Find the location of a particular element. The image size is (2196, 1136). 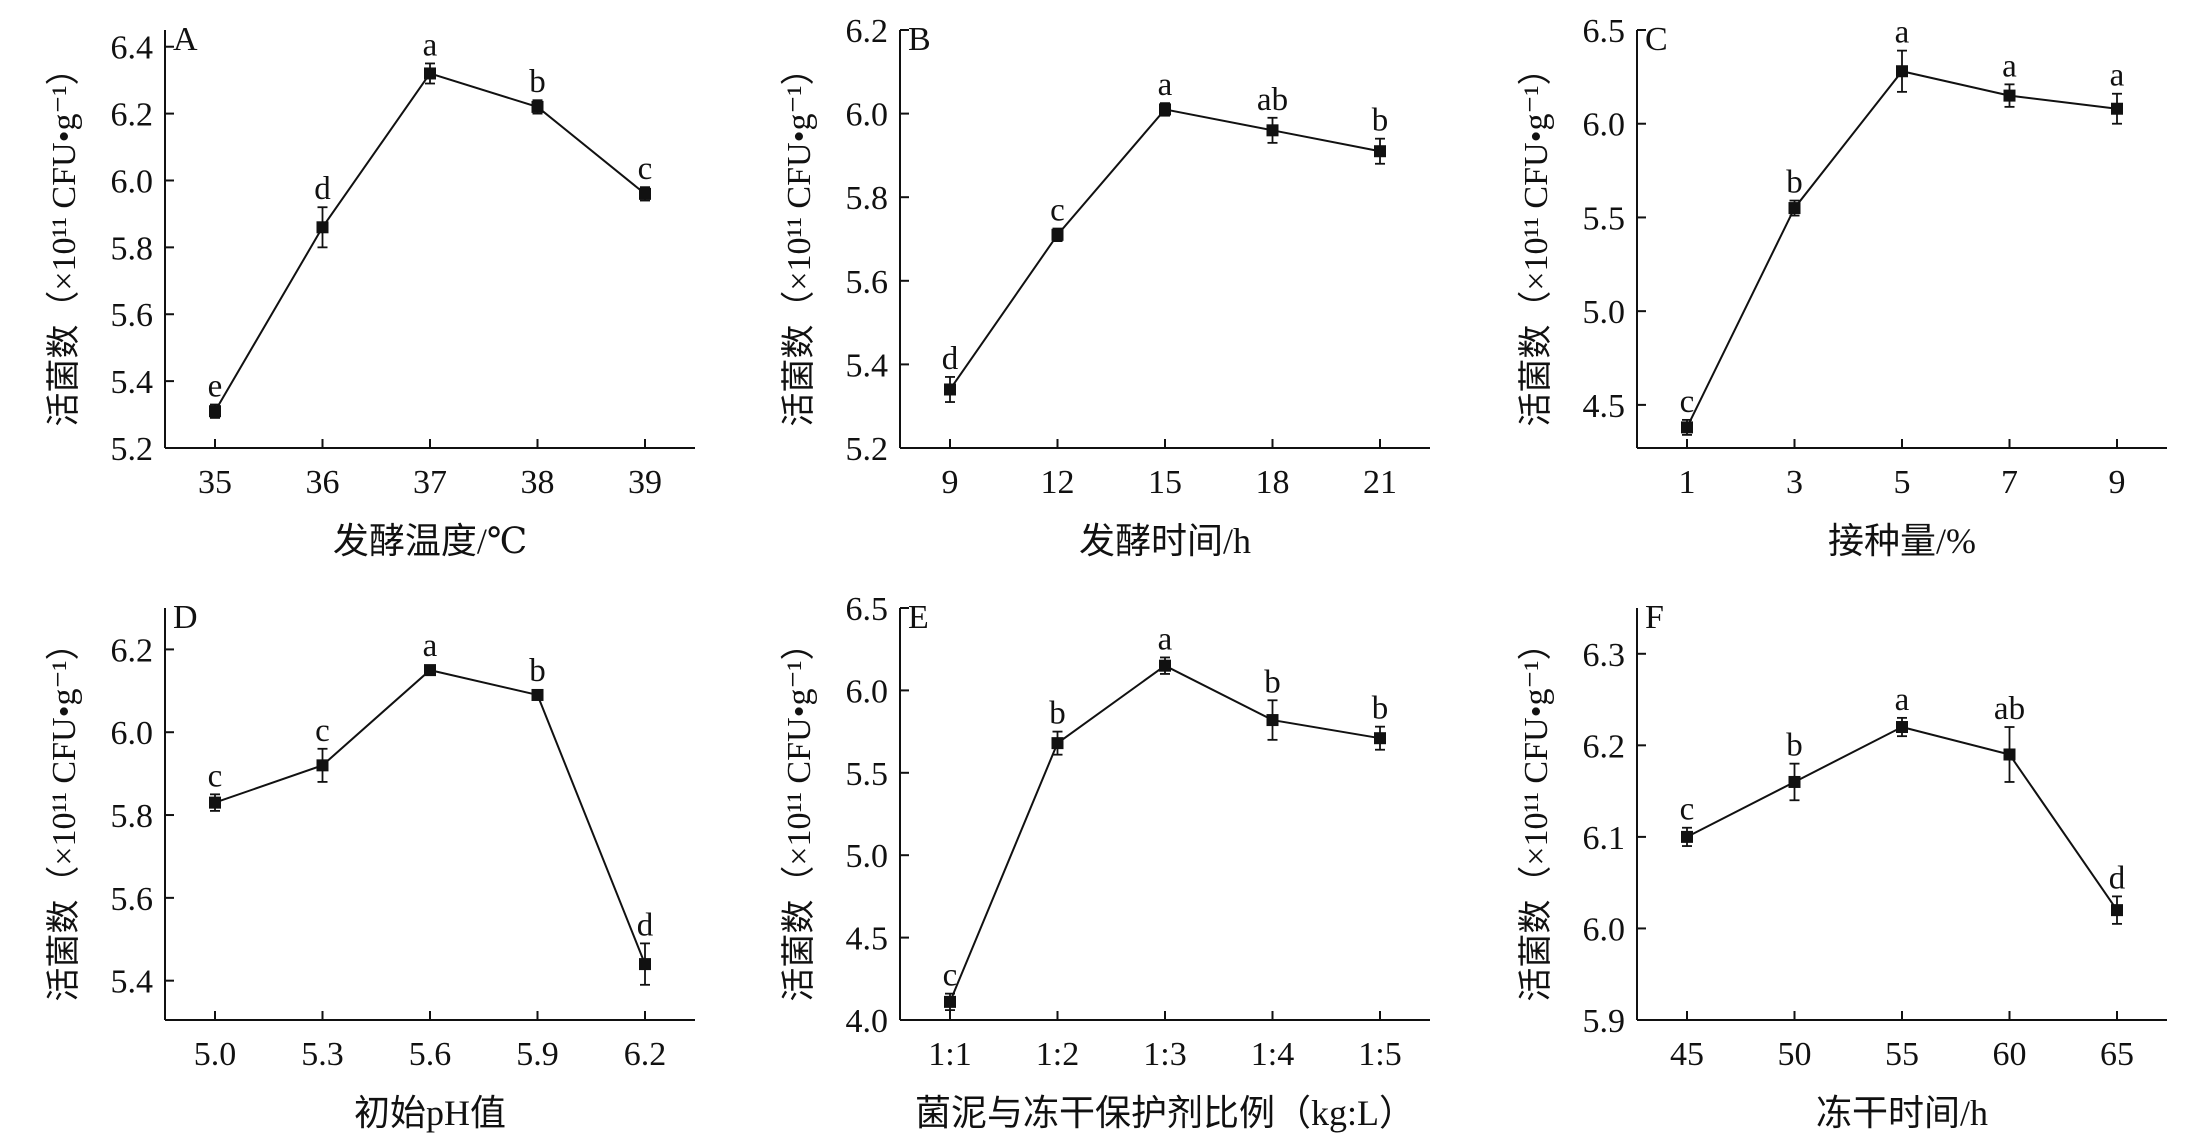

chart-a-ytick-label: 5.6 is located at coordinates (132, 315).